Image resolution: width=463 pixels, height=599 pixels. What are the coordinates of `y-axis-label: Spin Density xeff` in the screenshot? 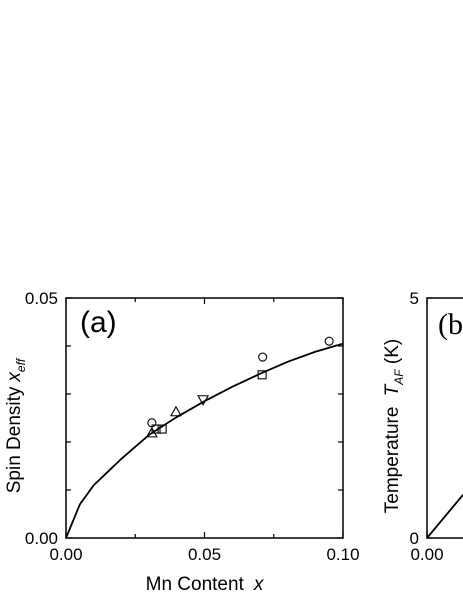 It's located at (16, 425).